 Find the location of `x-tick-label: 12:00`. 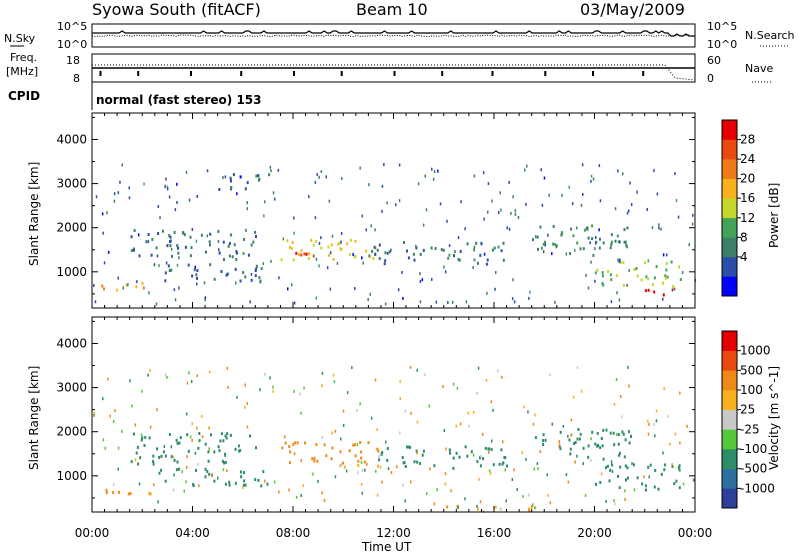

x-tick-label: 12:00 is located at coordinates (393, 533).